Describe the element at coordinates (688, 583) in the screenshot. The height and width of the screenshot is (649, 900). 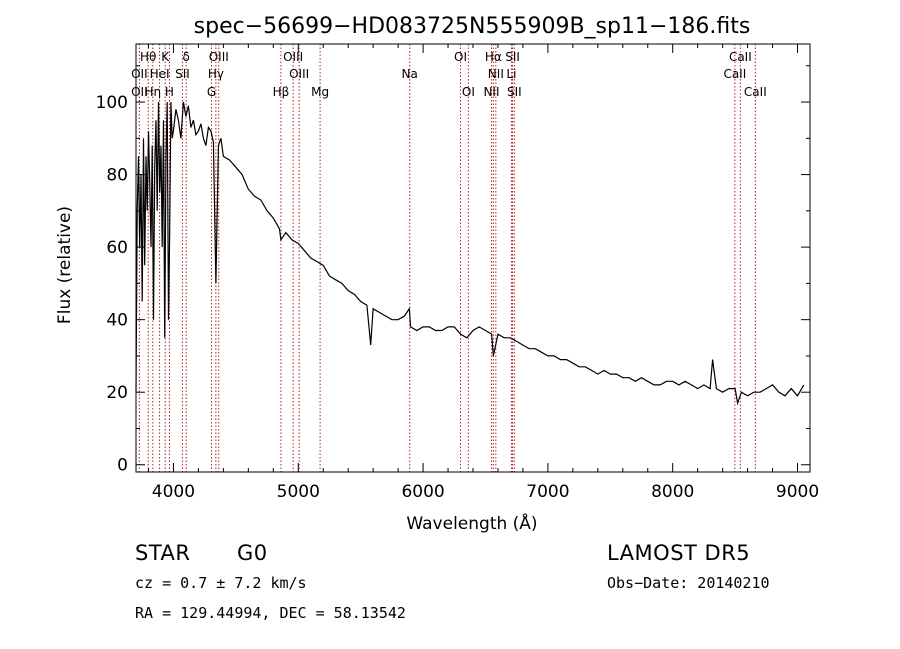
I see `observation-date: Obs−Date: 20140210` at that location.